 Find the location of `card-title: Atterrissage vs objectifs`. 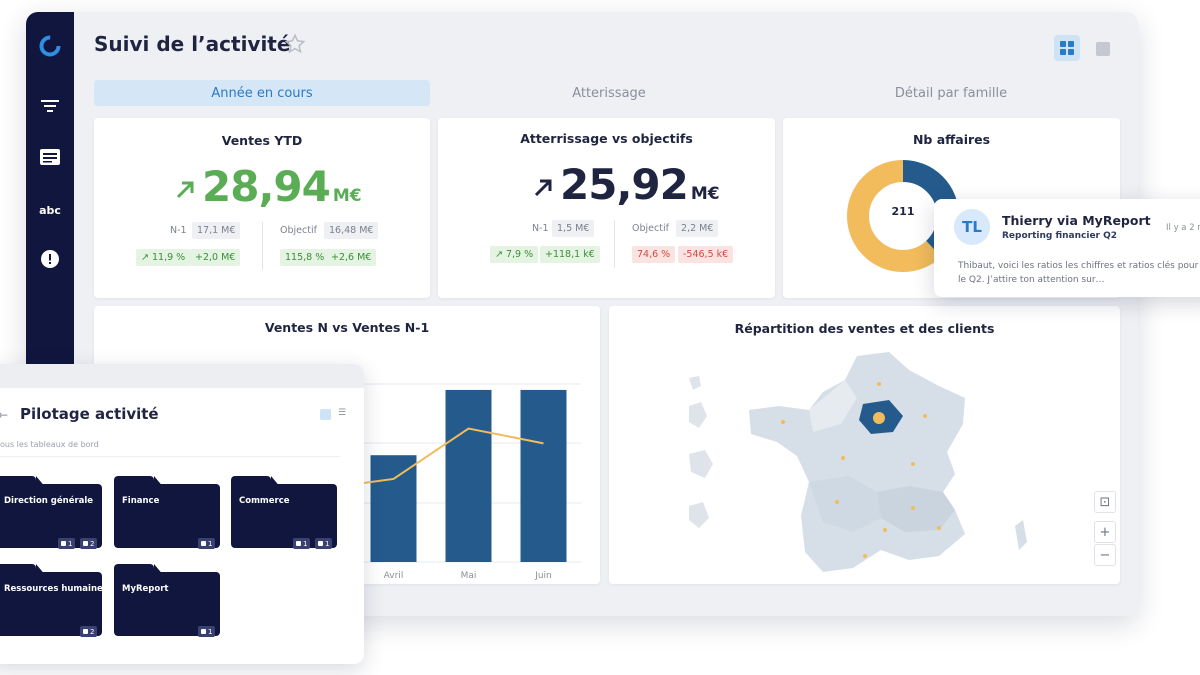

card-title: Atterrissage vs objectifs is located at coordinates (606, 138).